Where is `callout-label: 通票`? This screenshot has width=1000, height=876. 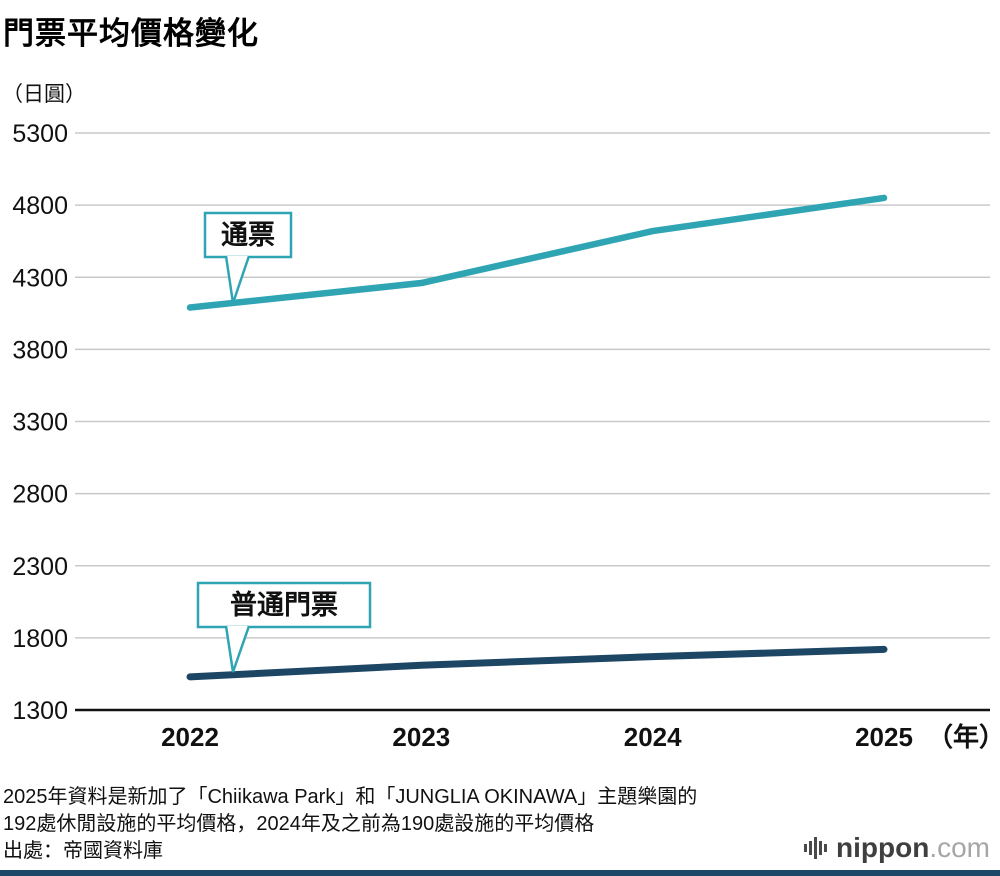
callout-label: 通票 is located at coordinates (248, 235).